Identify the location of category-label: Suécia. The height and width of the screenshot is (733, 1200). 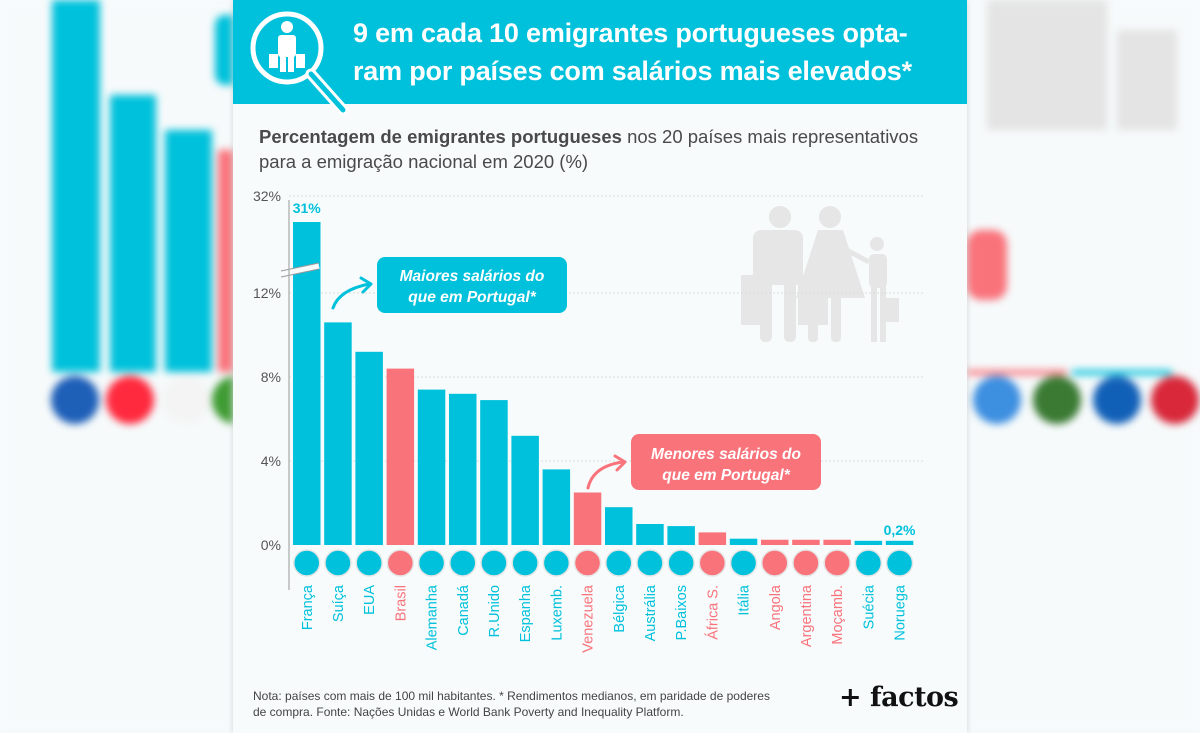
(869, 606).